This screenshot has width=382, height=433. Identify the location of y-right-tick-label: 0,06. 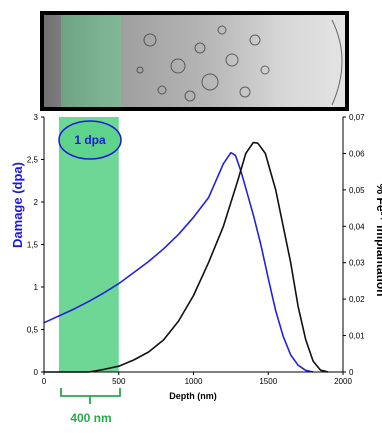
(357, 153).